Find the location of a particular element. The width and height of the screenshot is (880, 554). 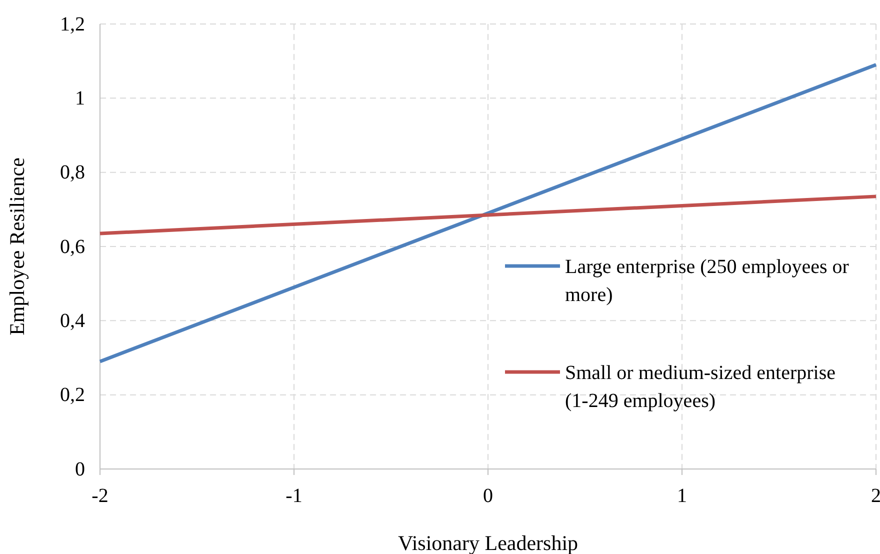

y-tick-label: 0,4 is located at coordinates (72, 321).